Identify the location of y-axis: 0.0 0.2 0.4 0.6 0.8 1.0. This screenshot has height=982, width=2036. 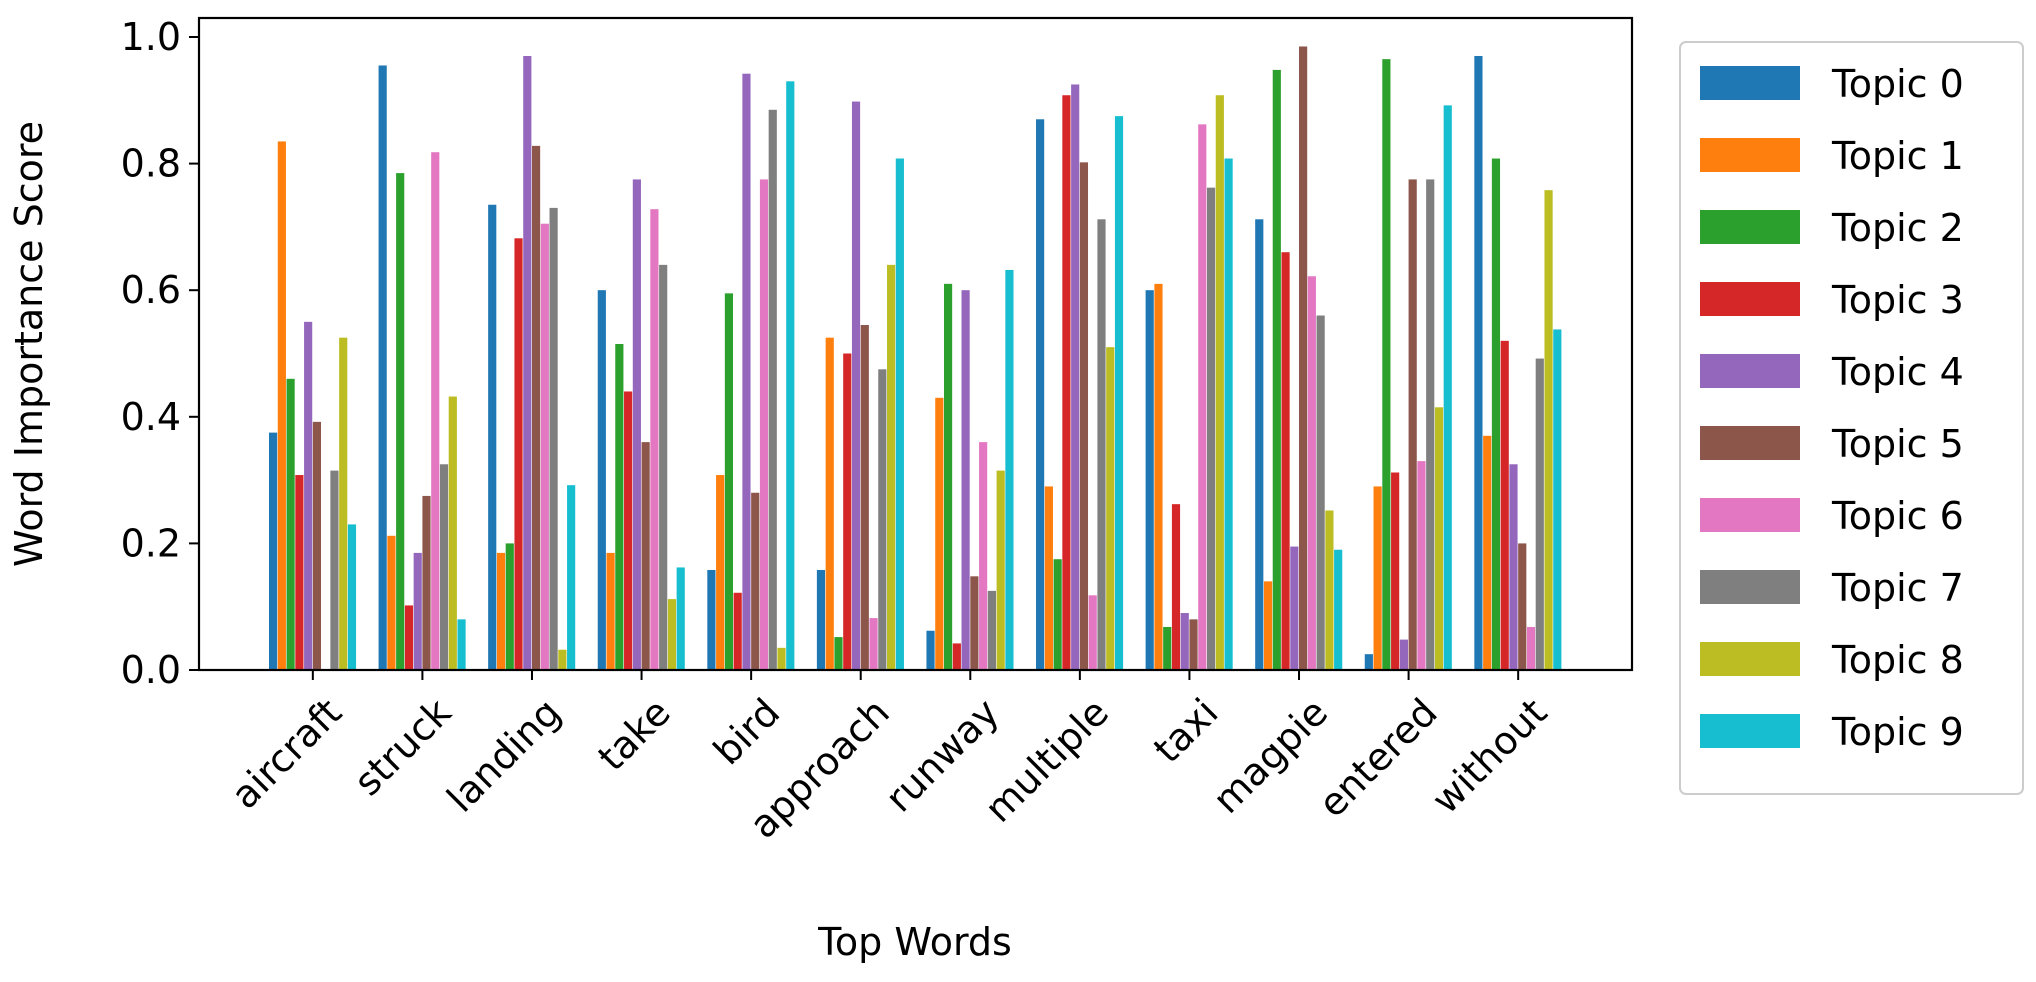
(160, 353).